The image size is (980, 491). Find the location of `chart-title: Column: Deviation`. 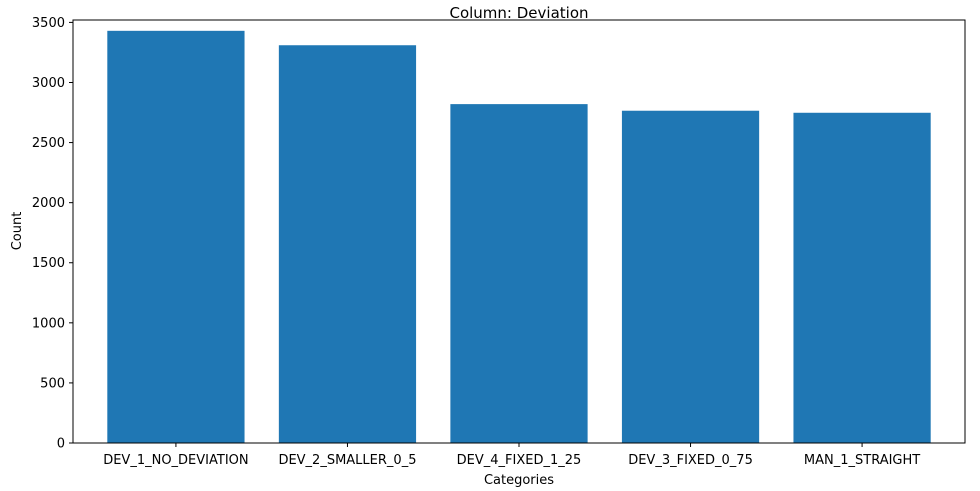

chart-title: Column: Deviation is located at coordinates (518, 13).